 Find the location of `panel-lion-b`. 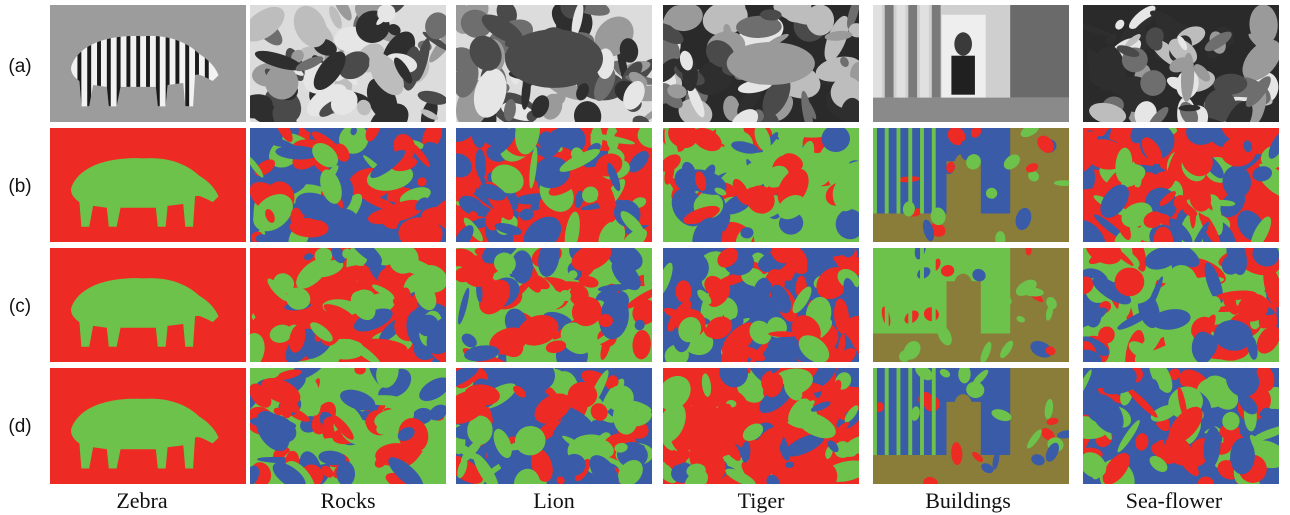

panel-lion-b is located at coordinates (554, 185).